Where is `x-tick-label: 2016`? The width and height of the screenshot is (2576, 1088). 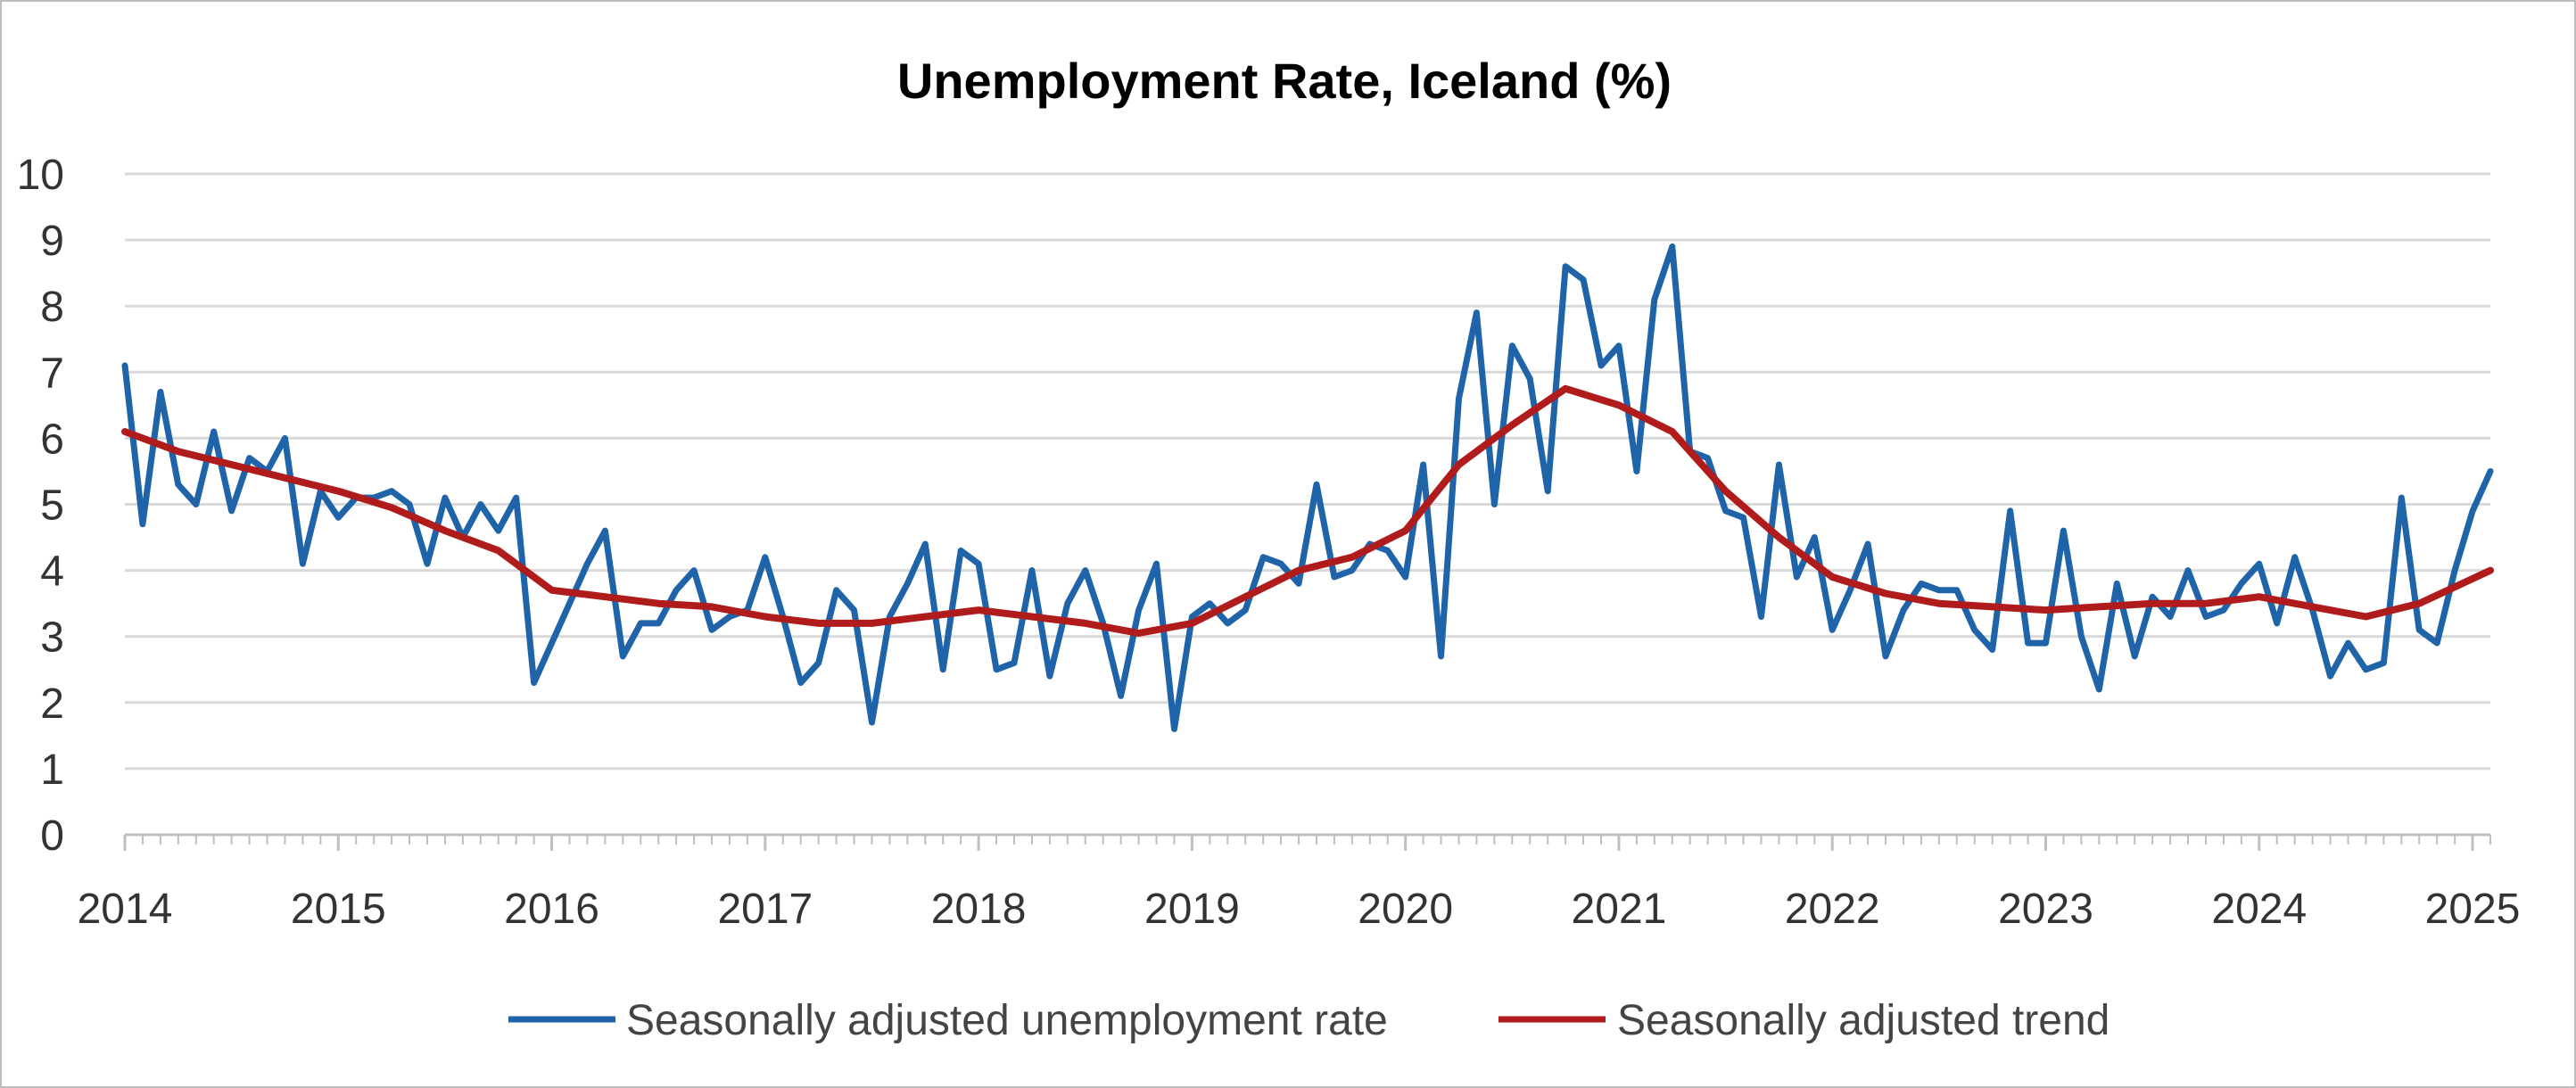
x-tick-label: 2016 is located at coordinates (551, 909).